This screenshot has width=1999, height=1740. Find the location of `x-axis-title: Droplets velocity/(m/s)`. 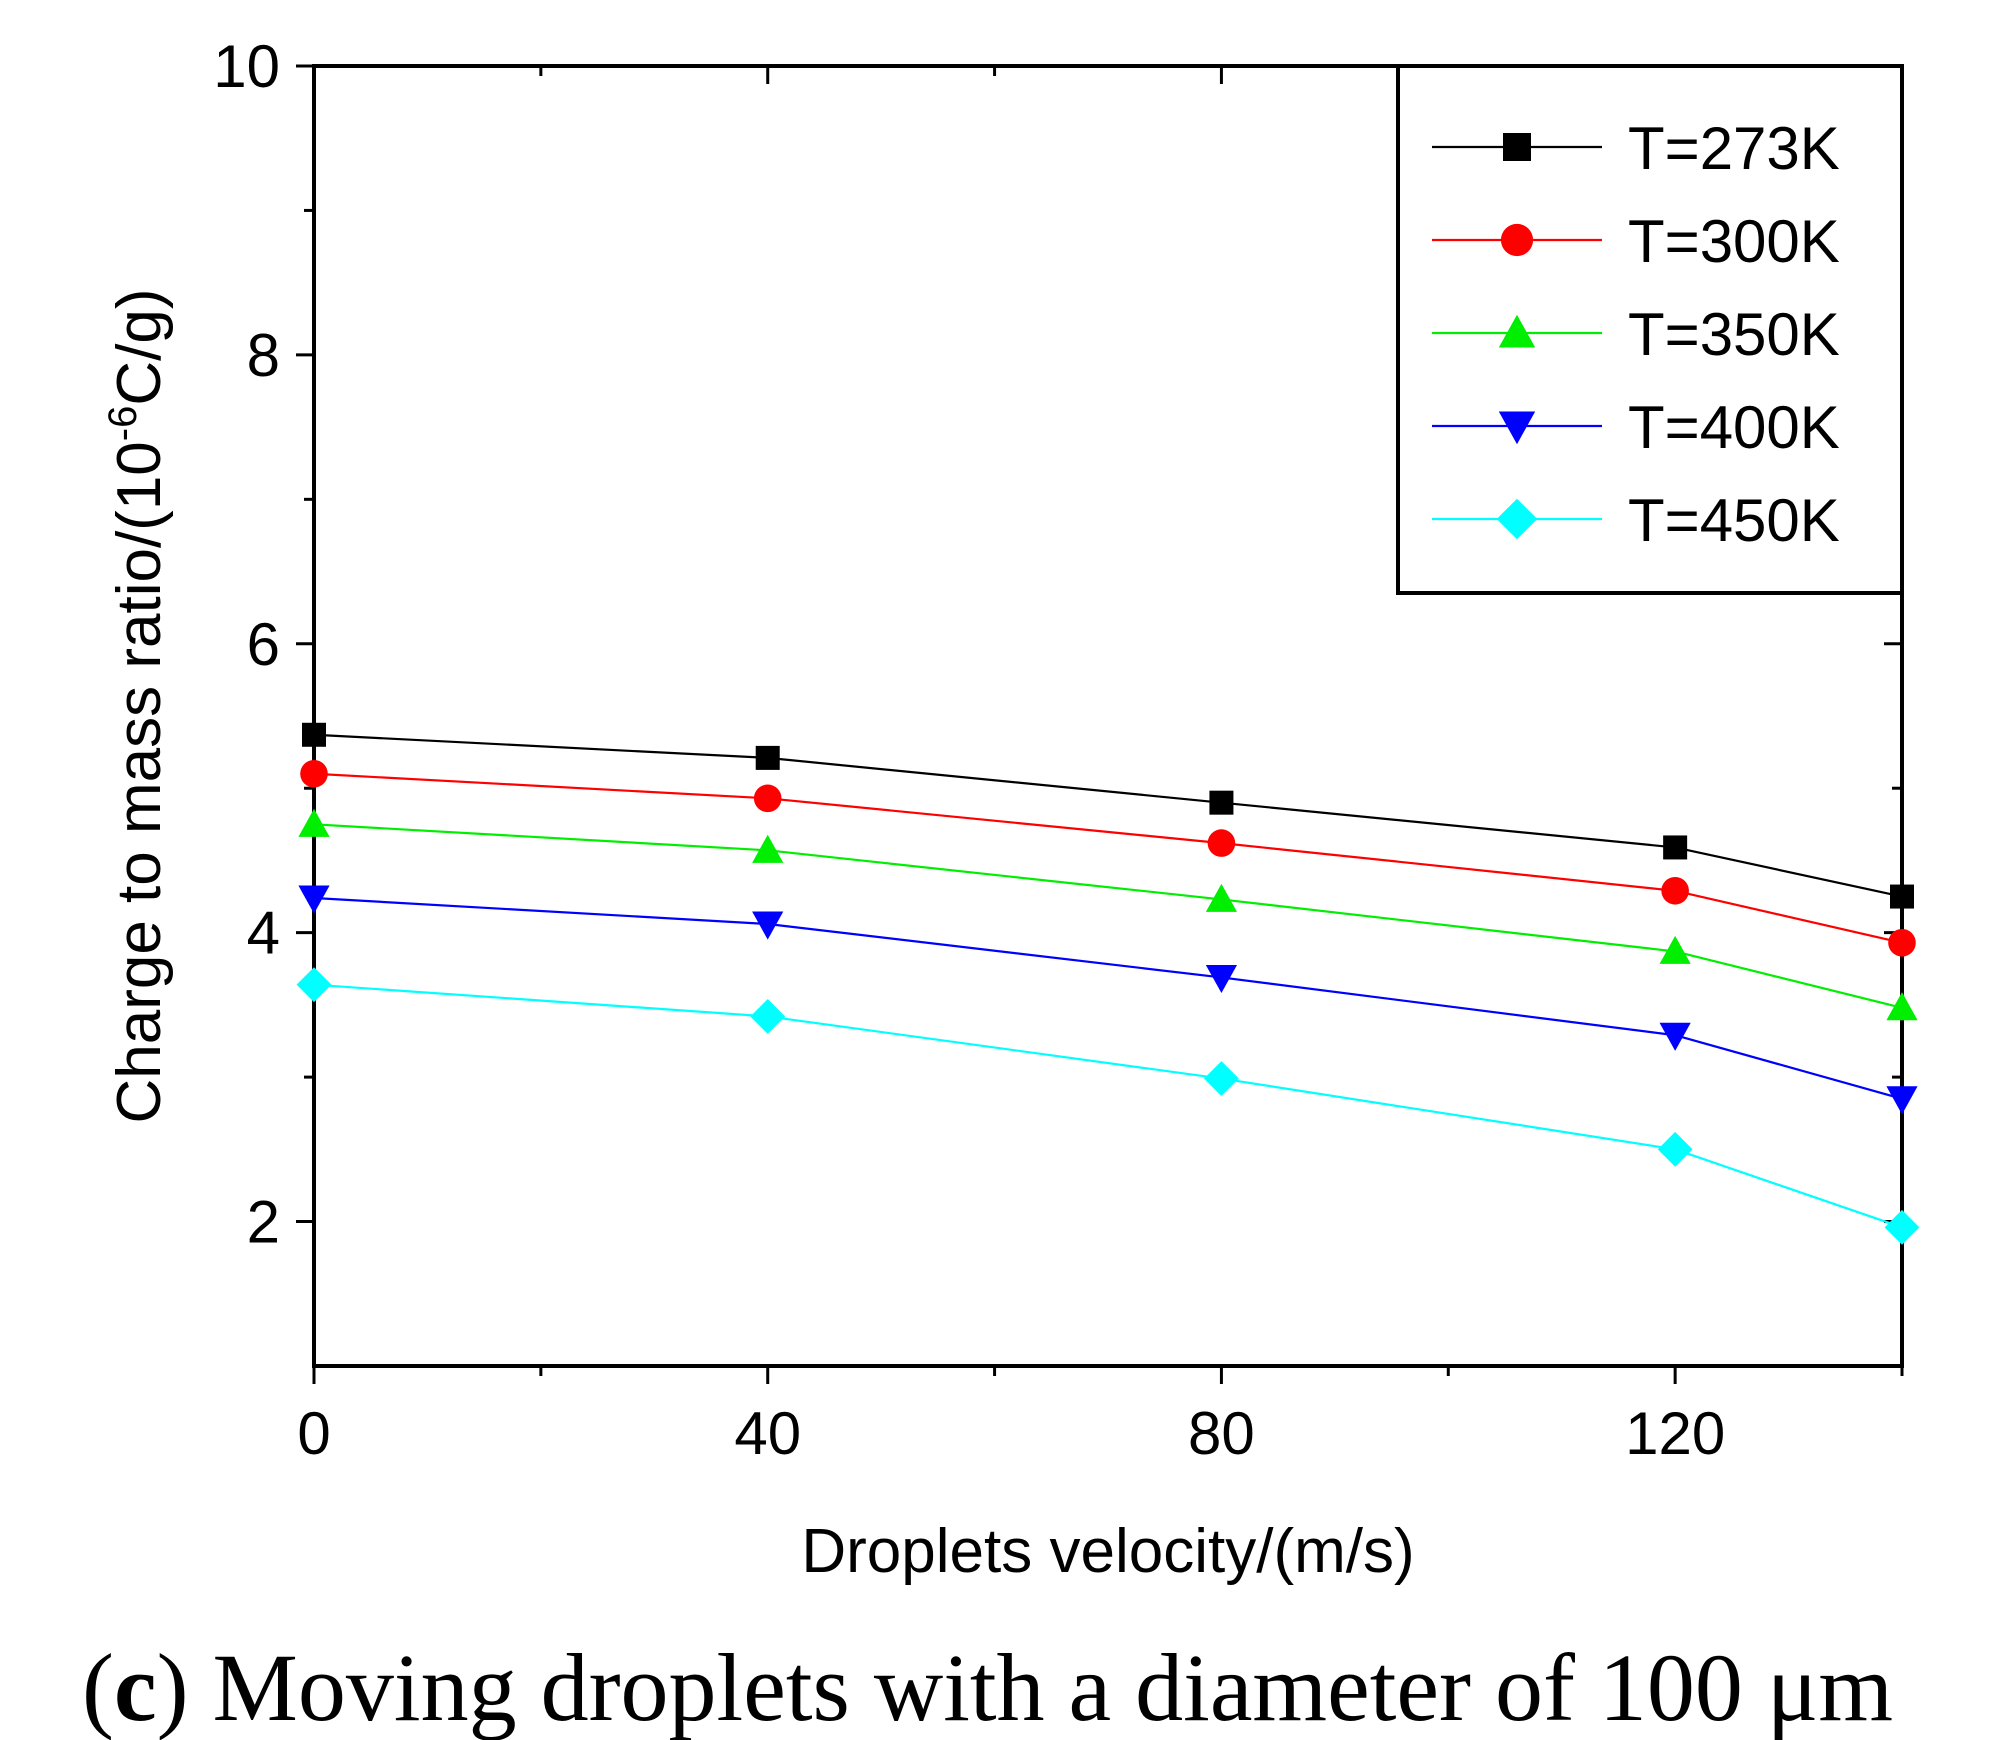

x-axis-title: Droplets velocity/(m/s) is located at coordinates (1107, 1551).